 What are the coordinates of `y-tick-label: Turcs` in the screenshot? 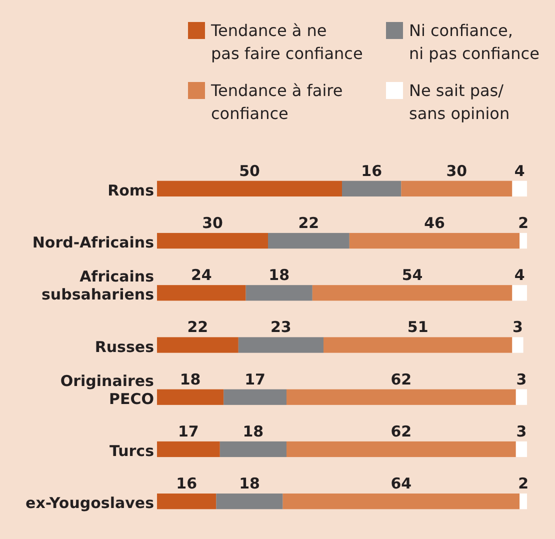 It's located at (132, 451).